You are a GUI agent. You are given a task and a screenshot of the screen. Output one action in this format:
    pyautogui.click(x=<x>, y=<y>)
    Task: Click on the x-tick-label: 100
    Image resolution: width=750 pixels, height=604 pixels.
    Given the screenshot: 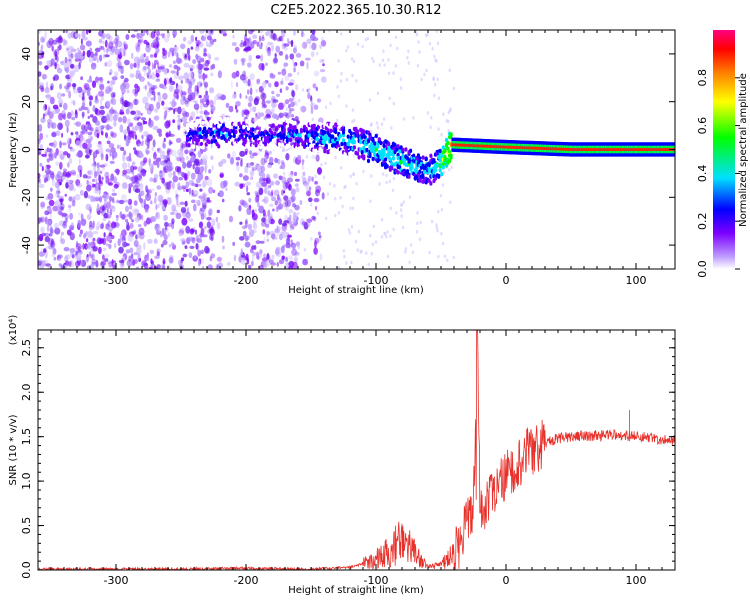 What is the action you would take?
    pyautogui.click(x=636, y=280)
    